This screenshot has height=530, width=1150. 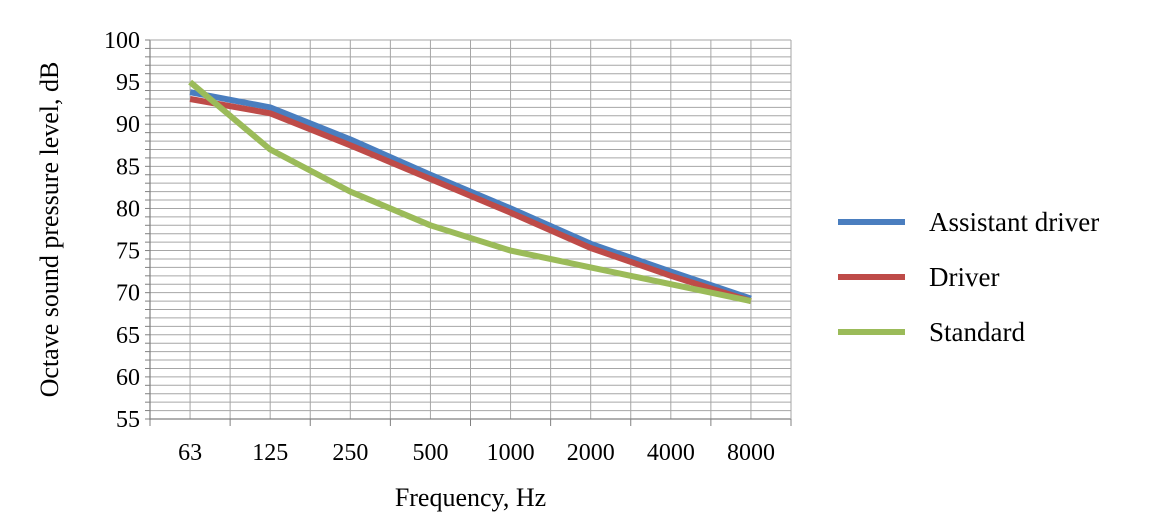 I want to click on y-tick-label: 90, so click(x=128, y=125).